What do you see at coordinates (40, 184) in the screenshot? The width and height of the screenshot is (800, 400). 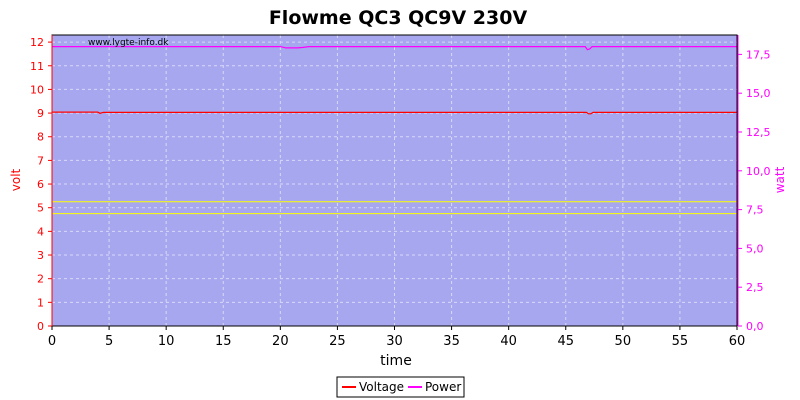 I see `y-left-tick-label: 6` at bounding box center [40, 184].